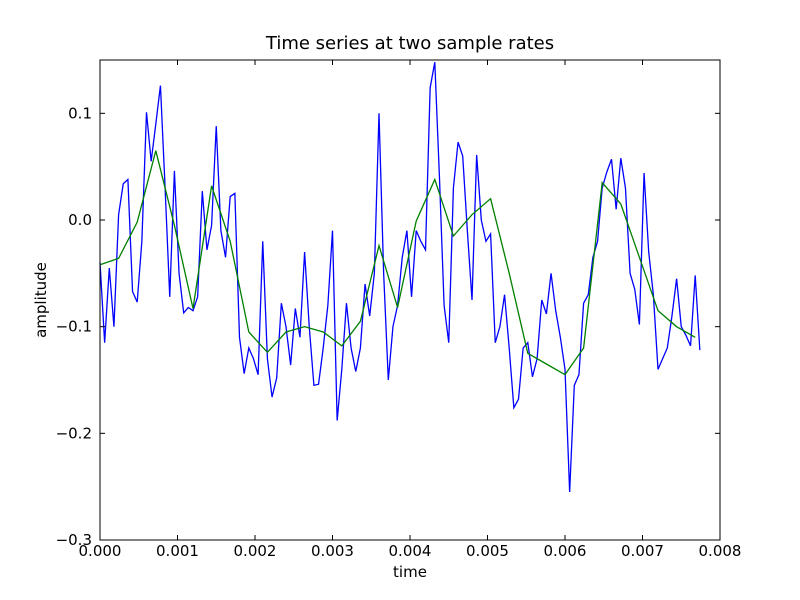  What do you see at coordinates (80, 220) in the screenshot?
I see `y-tick-label: 0.0` at bounding box center [80, 220].